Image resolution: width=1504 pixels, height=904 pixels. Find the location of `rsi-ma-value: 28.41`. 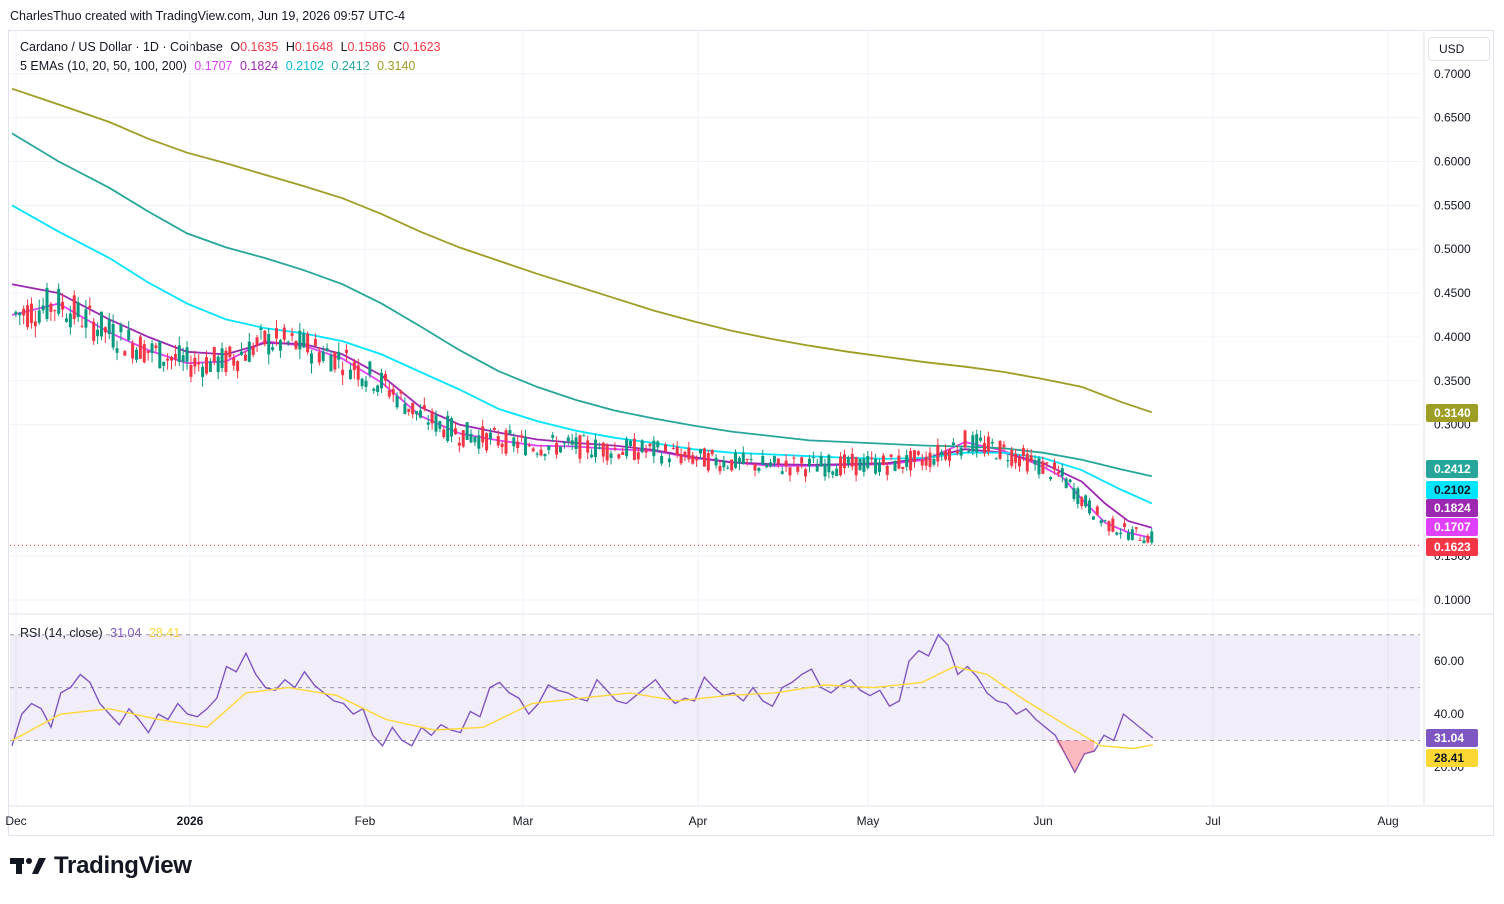

rsi-ma-value: 28.41 is located at coordinates (164, 633).